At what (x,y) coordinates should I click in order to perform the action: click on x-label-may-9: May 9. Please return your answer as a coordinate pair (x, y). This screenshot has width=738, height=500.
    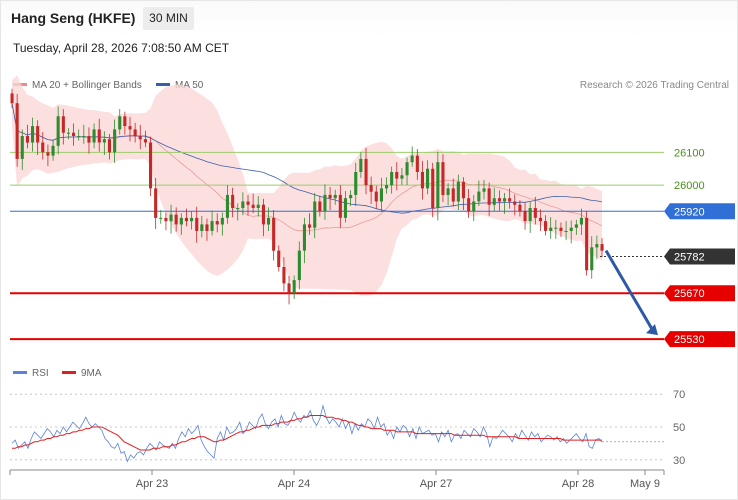
    Looking at the image, I should click on (645, 484).